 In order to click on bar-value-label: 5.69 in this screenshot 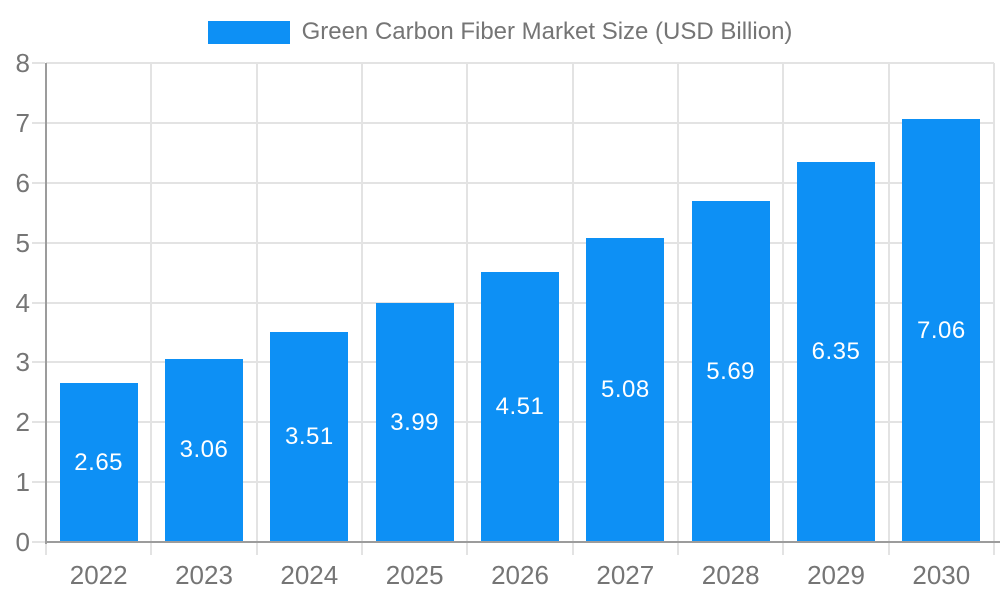, I will do `click(731, 371)`.